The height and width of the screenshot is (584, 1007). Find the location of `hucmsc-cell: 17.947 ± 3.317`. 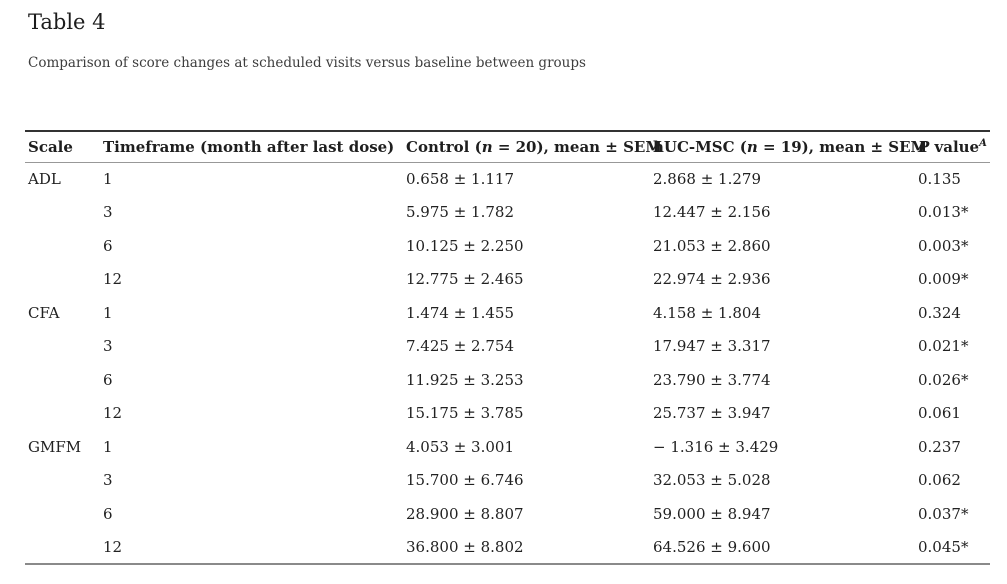

hucmsc-cell: 17.947 ± 3.317 is located at coordinates (712, 346).